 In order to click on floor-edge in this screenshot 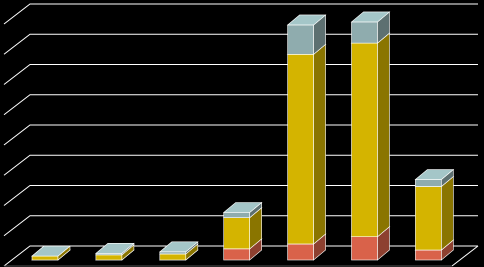, I will do `click(465, 256)`.